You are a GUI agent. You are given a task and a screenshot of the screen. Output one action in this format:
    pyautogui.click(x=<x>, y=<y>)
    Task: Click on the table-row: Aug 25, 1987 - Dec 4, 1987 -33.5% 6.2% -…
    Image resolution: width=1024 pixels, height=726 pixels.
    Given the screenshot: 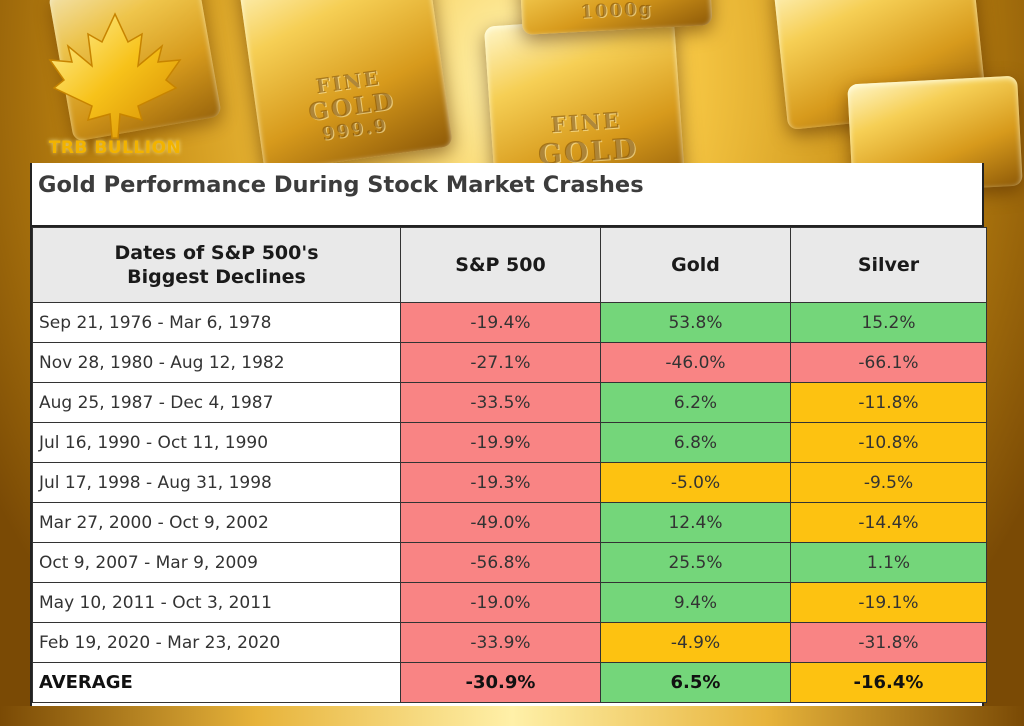 What is the action you would take?
    pyautogui.click(x=509, y=402)
    